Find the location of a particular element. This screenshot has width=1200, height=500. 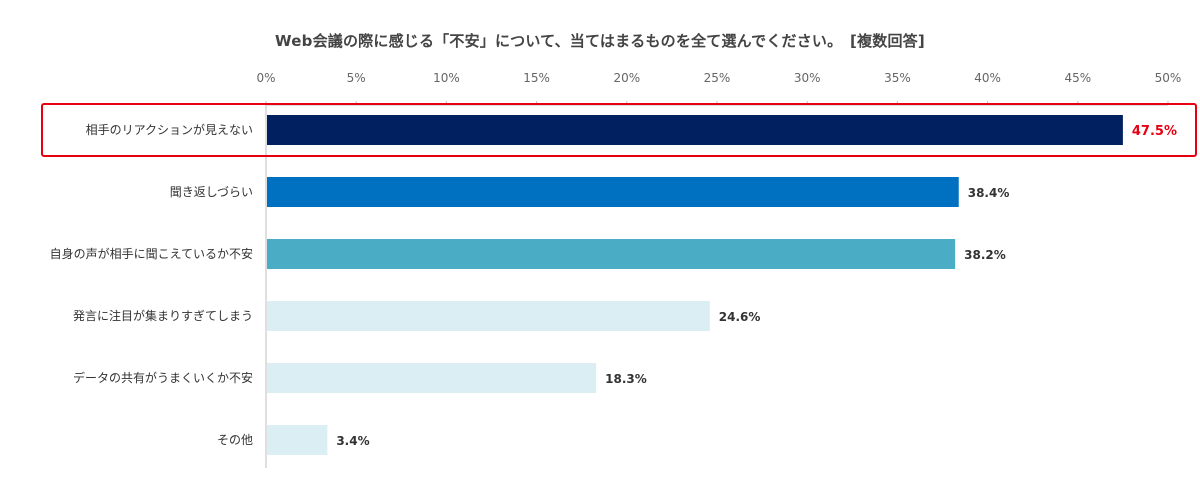

category-label: その他 is located at coordinates (235, 440).